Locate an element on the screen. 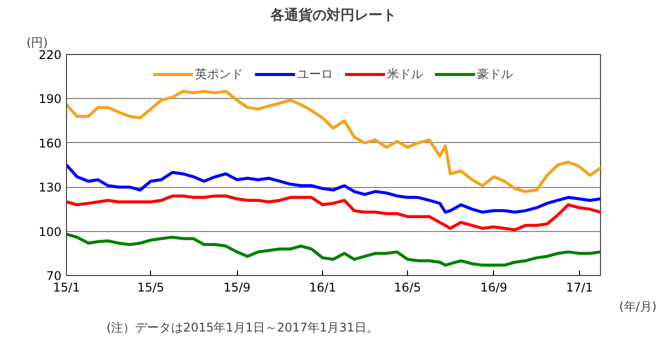  y-tick-label: 160 is located at coordinates (50, 143).